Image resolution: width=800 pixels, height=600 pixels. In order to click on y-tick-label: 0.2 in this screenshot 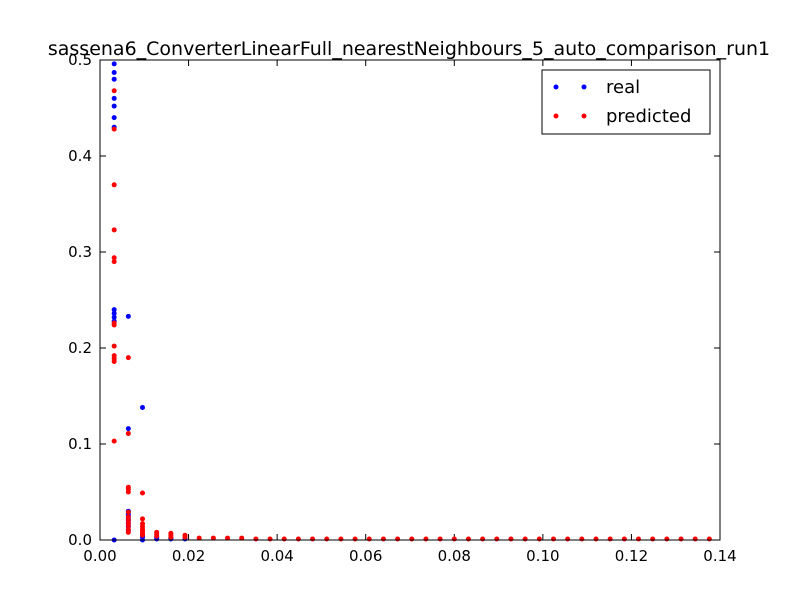, I will do `click(80, 348)`.